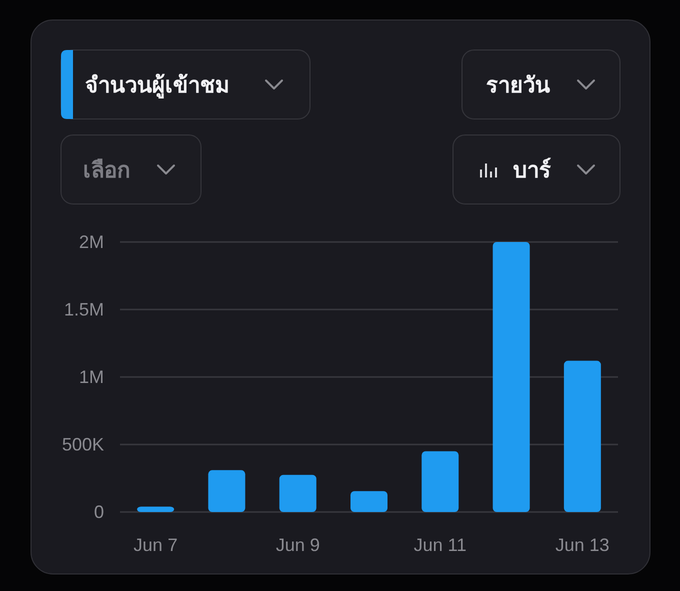 This screenshot has width=680, height=591. What do you see at coordinates (84, 310) in the screenshot?
I see `ytick: 1.5M` at bounding box center [84, 310].